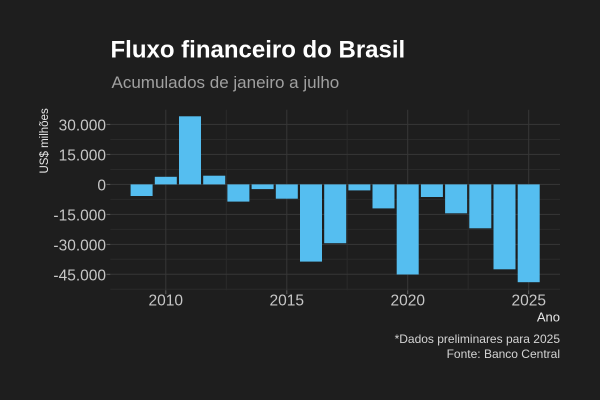  What do you see at coordinates (45, 140) in the screenshot?
I see `svg-text: US$ milhões` at bounding box center [45, 140].